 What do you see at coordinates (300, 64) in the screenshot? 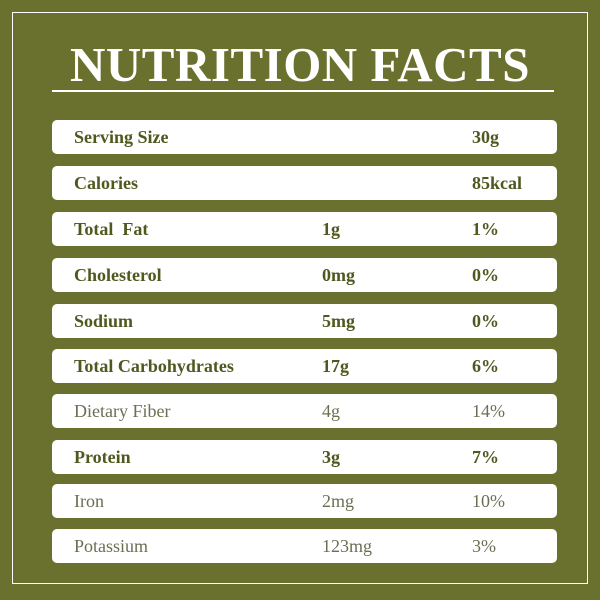
I see `panel-title: NUTRITION FACTS` at bounding box center [300, 64].